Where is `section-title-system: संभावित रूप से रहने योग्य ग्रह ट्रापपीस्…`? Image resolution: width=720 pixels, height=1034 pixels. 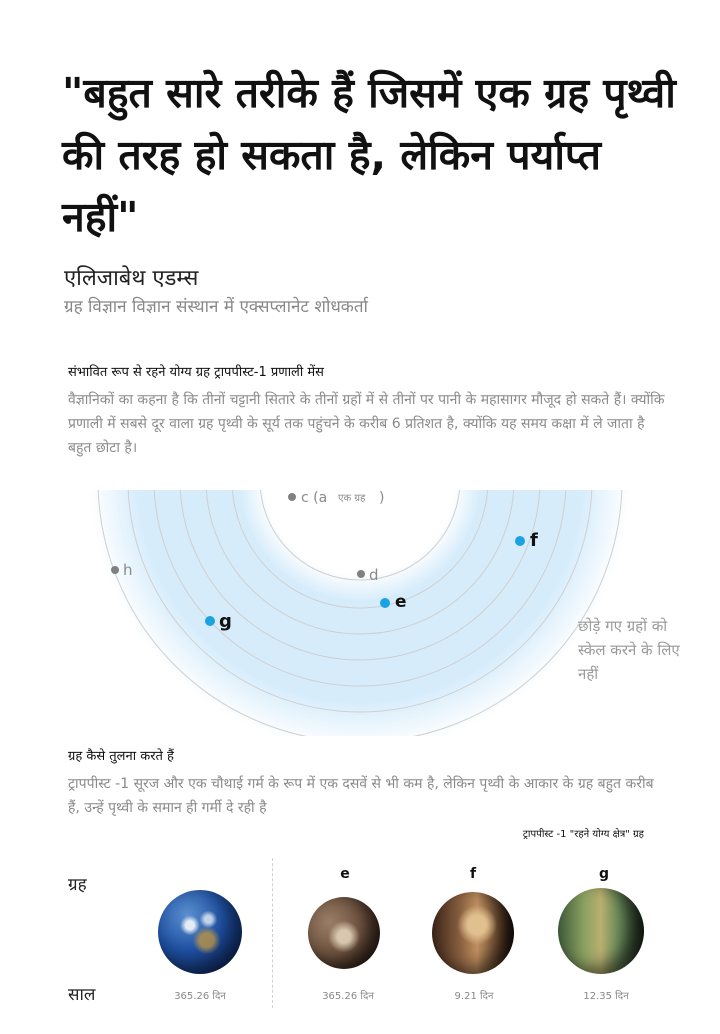 section-title-system: संभावित रूप से रहने योग्य ग्रह ट्रापपीस्… is located at coordinates (196, 372).